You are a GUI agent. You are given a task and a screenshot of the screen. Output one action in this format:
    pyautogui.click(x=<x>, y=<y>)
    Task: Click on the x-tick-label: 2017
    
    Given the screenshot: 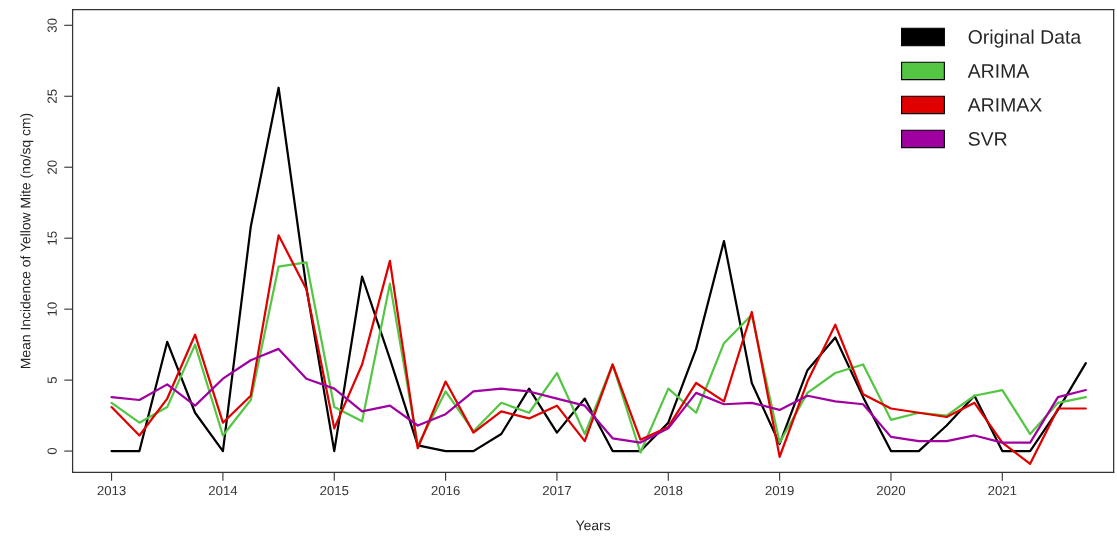 What is the action you would take?
    pyautogui.click(x=556, y=490)
    